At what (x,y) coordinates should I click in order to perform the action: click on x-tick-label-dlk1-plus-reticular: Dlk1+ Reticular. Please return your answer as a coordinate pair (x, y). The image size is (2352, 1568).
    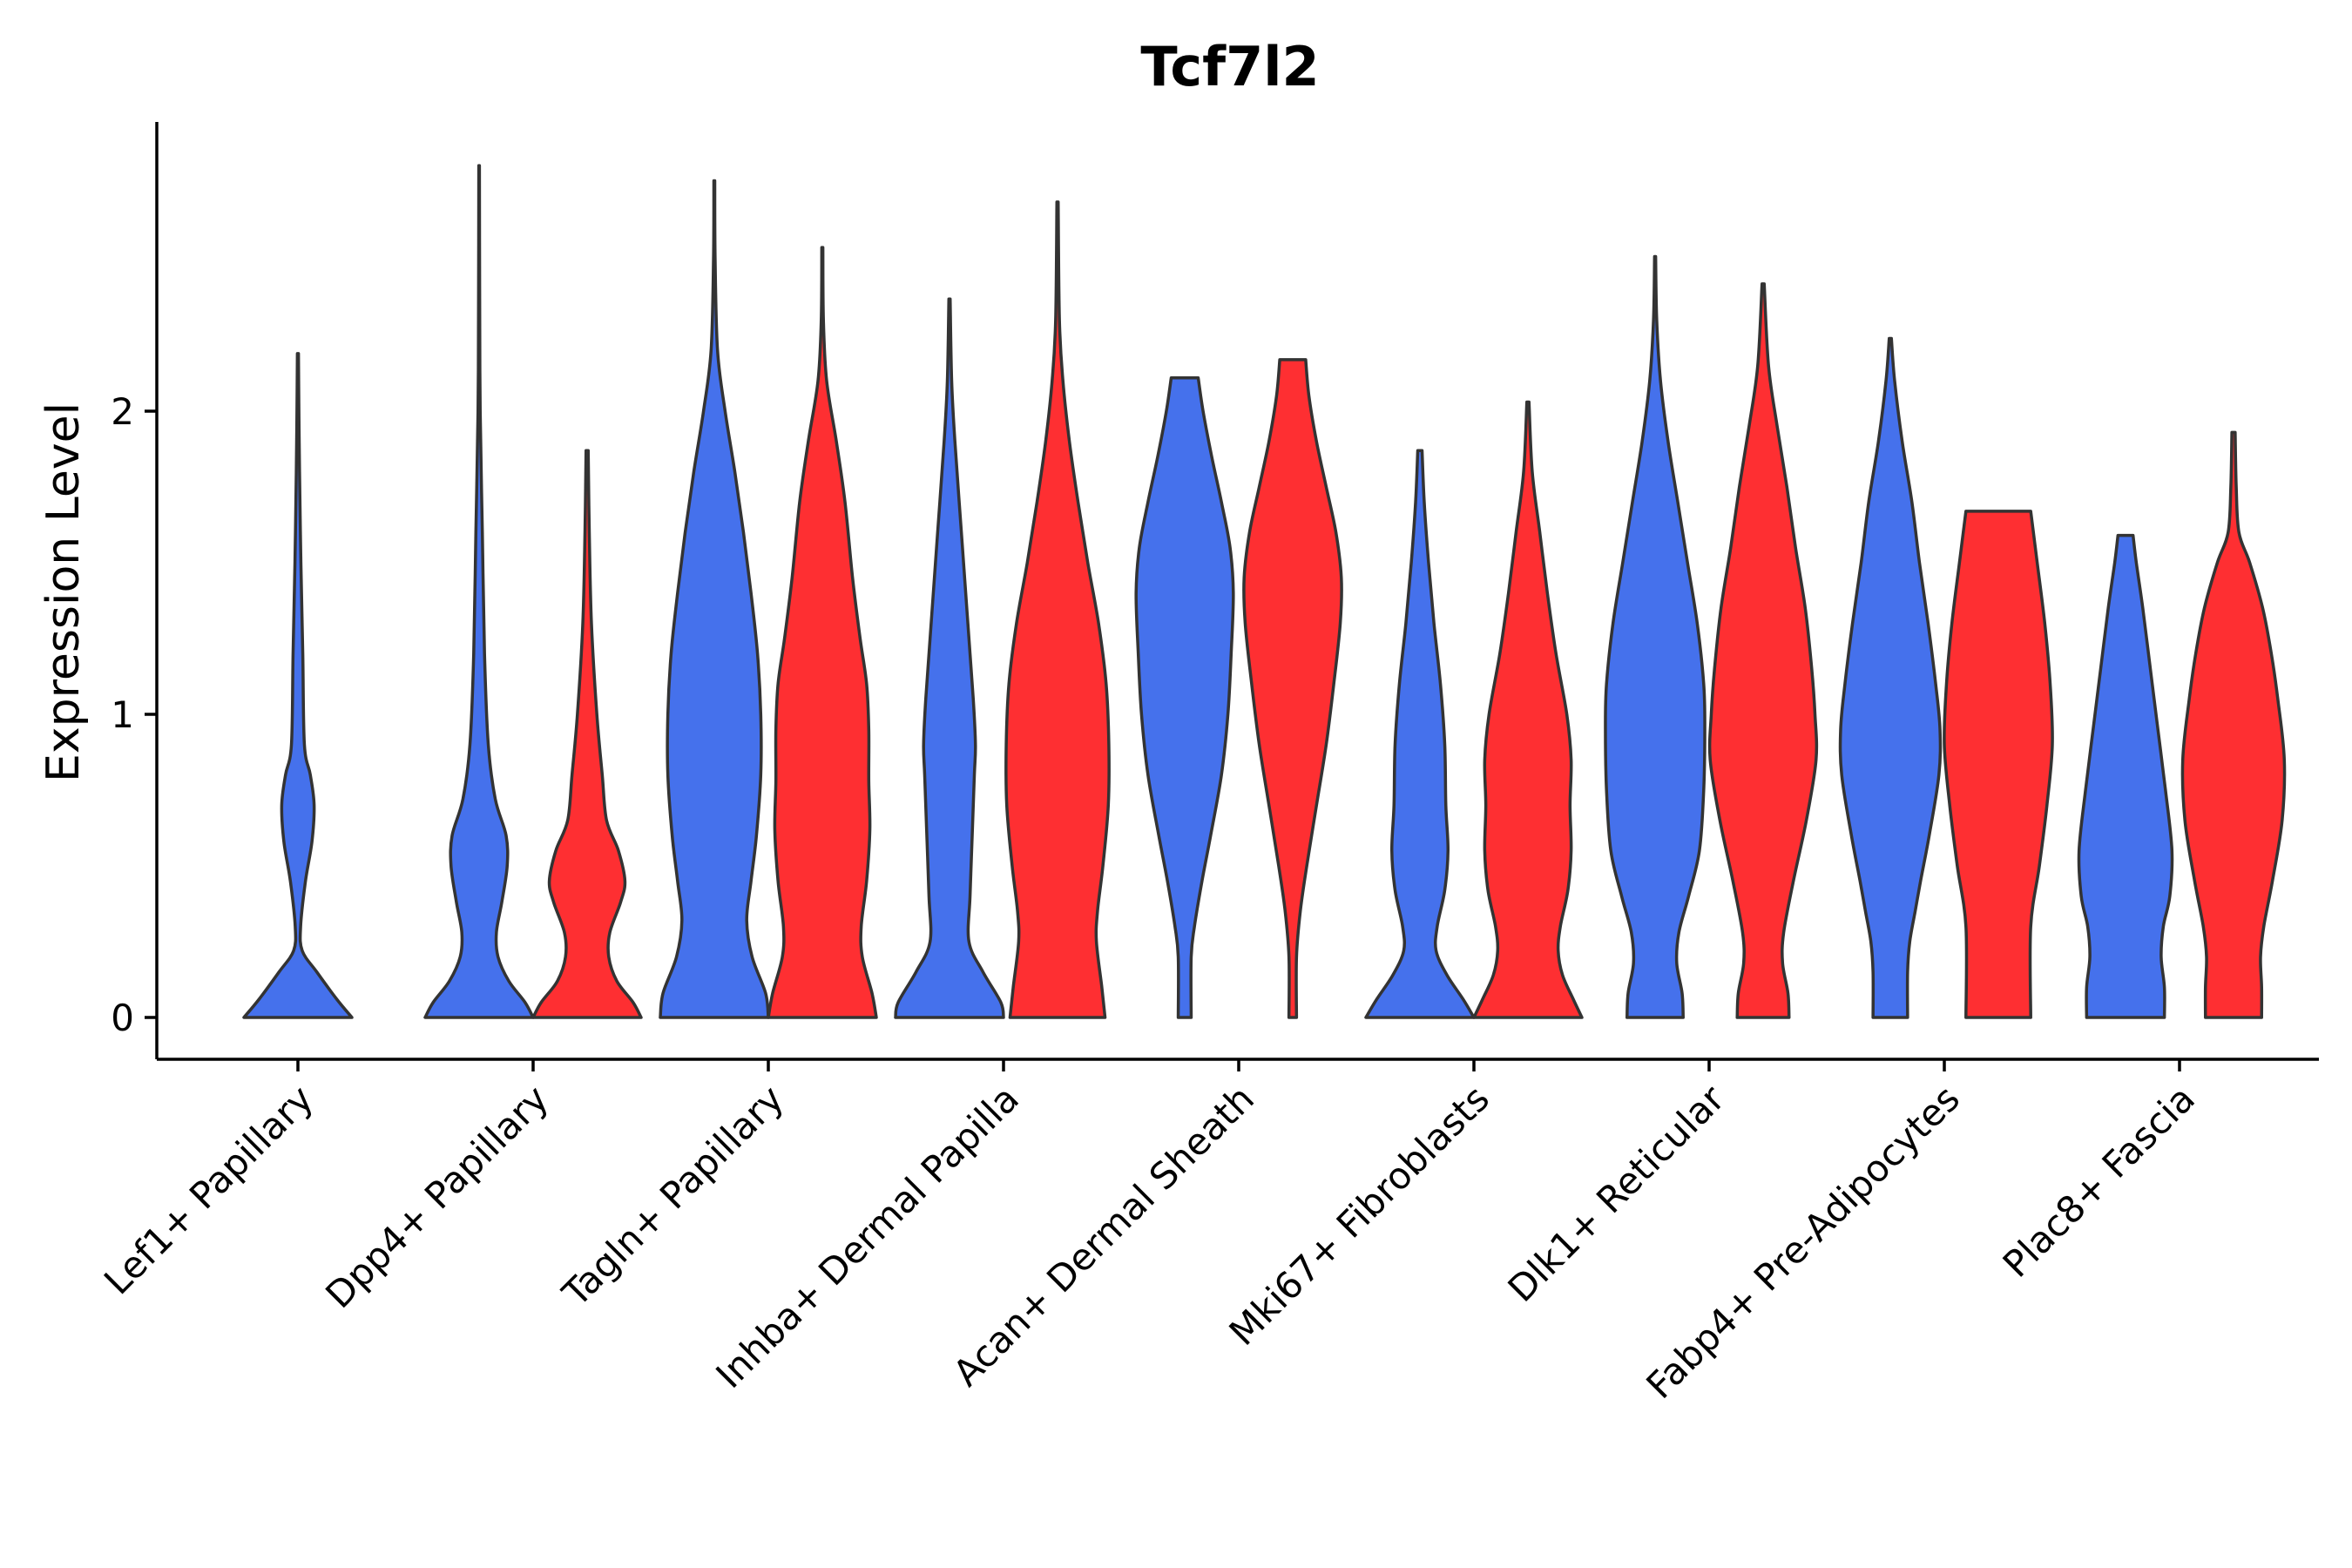
    Looking at the image, I should click on (1617, 1193).